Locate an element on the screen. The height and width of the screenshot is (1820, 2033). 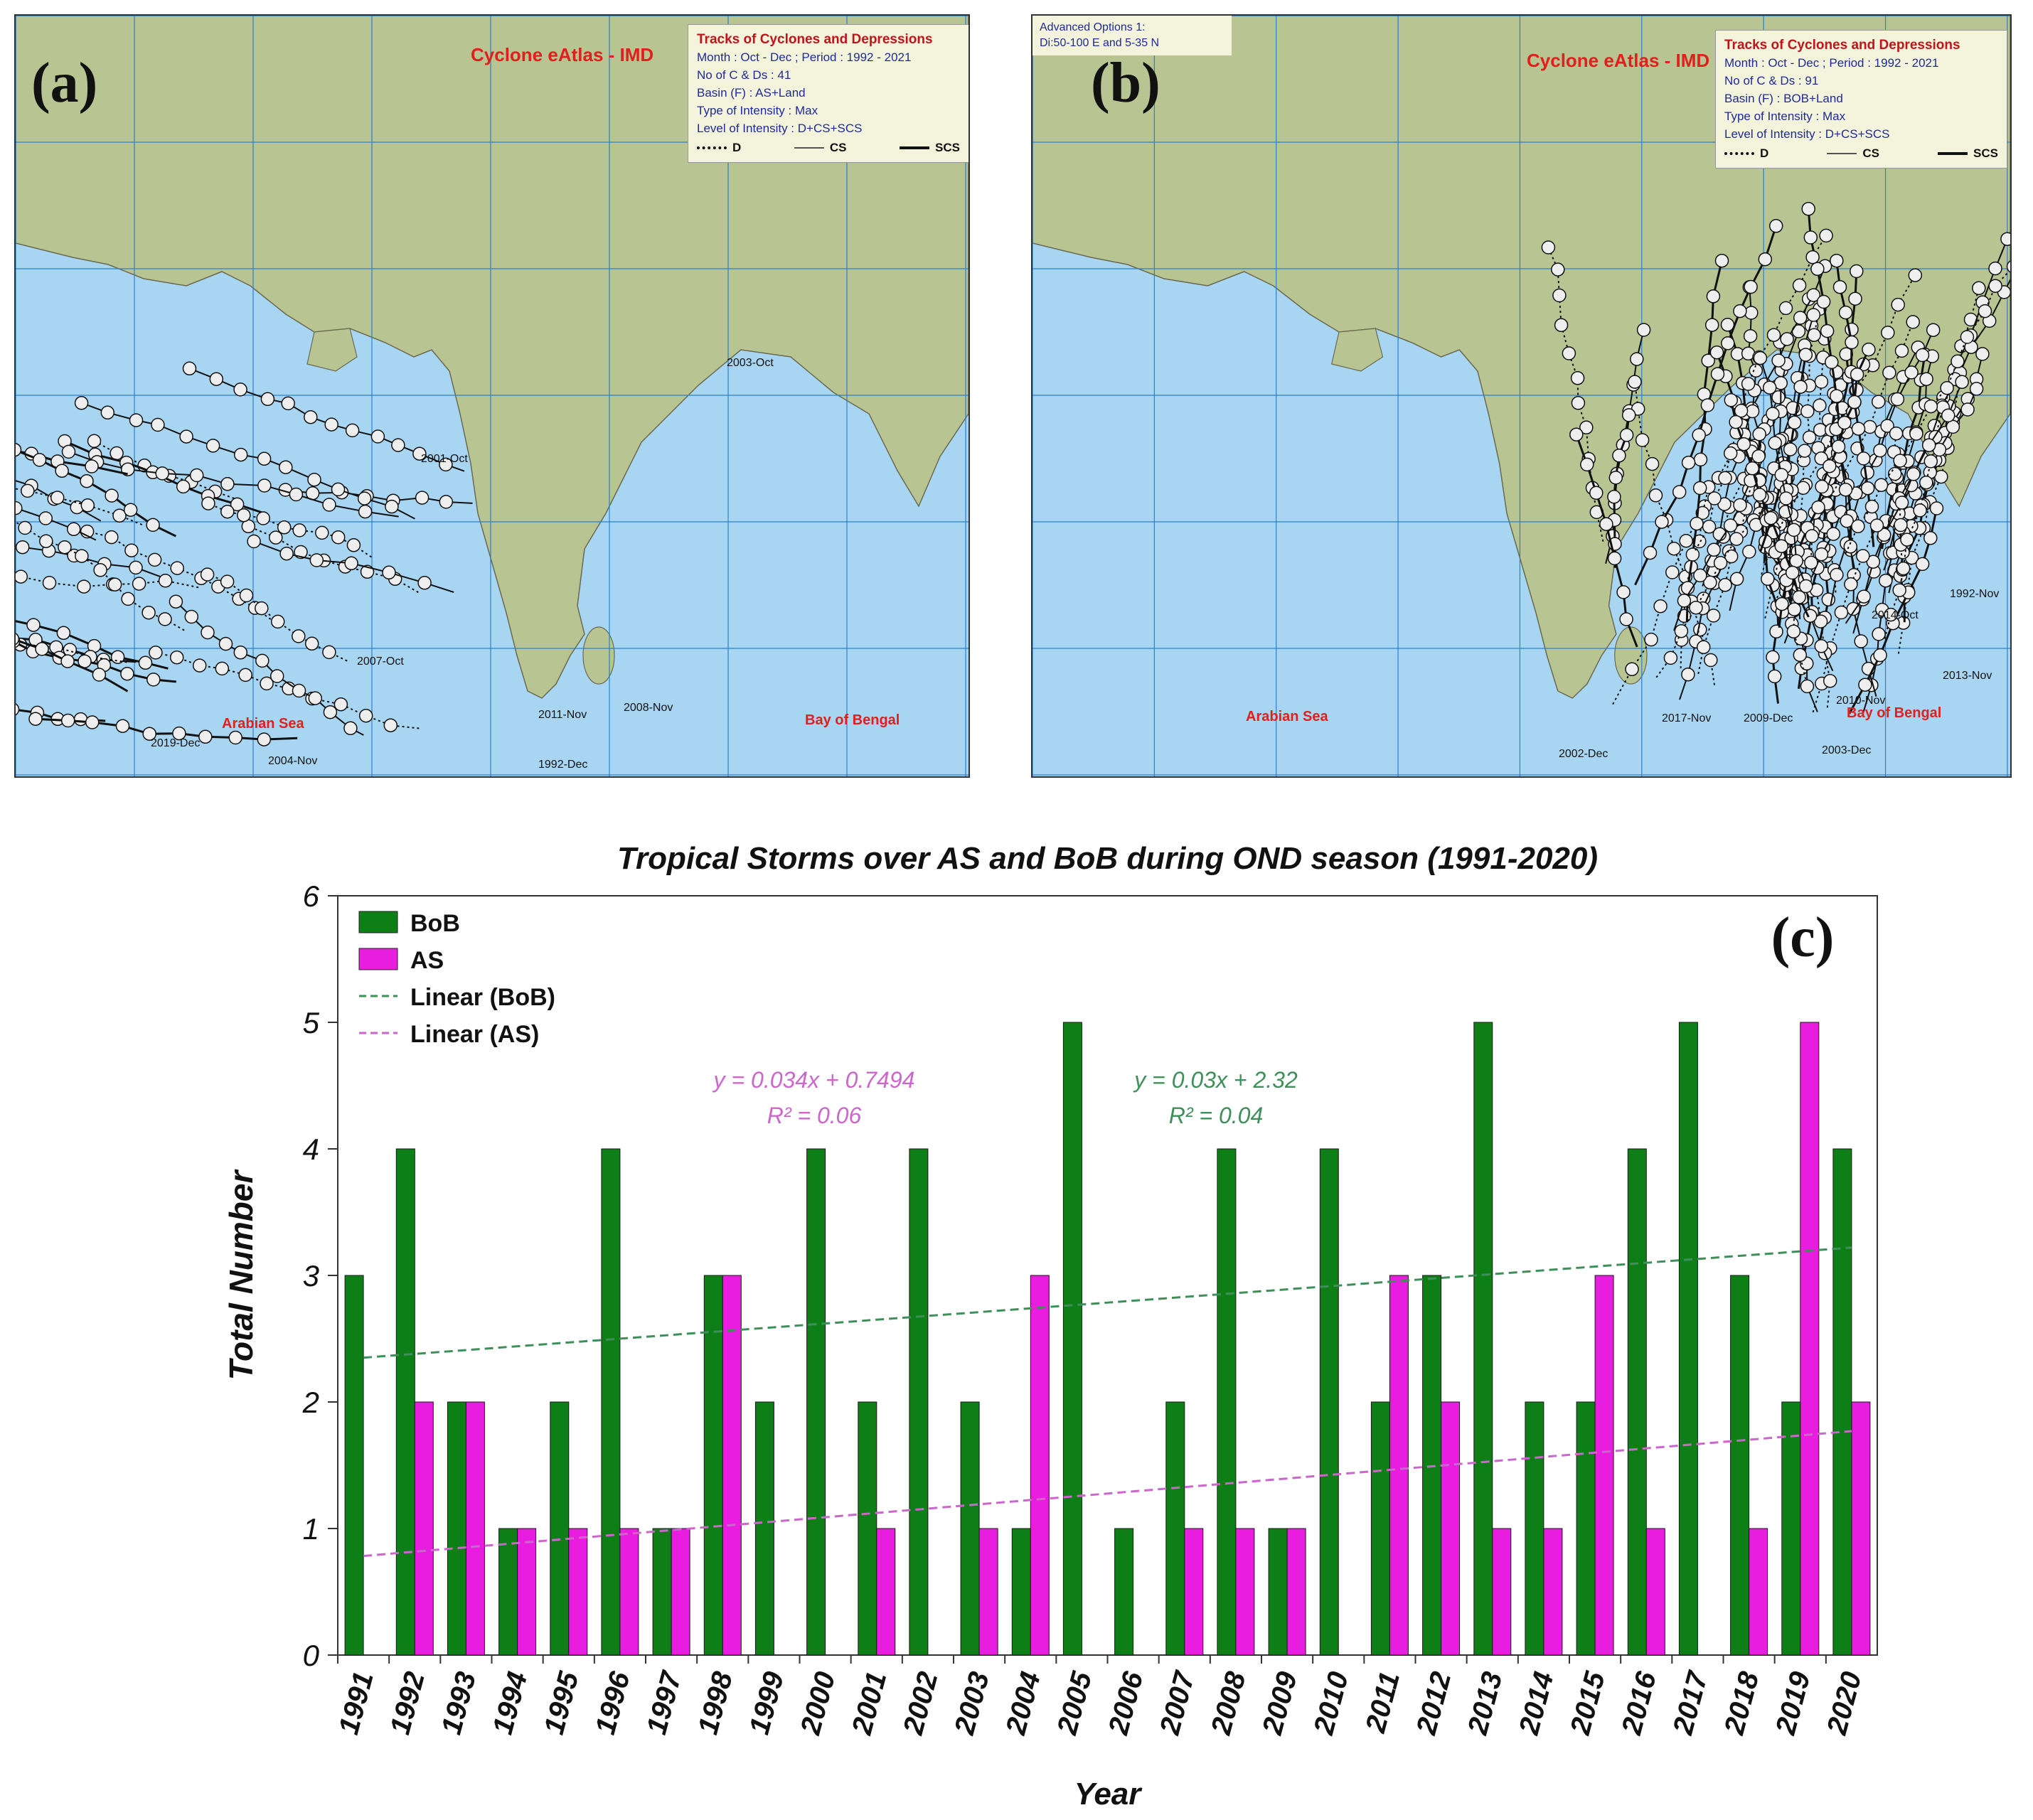
x-tick-label: 2011 is located at coordinates (1383, 1703).